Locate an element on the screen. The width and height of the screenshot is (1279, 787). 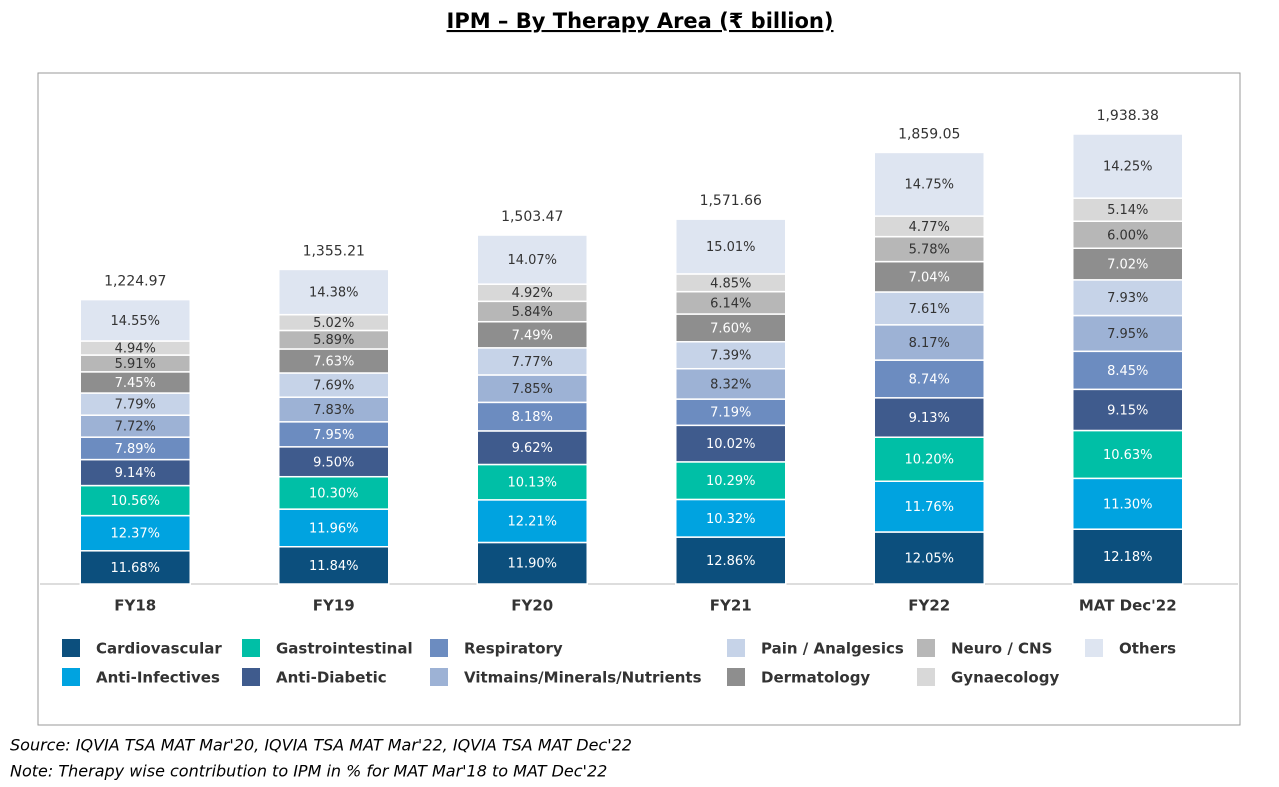
segment-label: 7.72% is located at coordinates (135, 427).